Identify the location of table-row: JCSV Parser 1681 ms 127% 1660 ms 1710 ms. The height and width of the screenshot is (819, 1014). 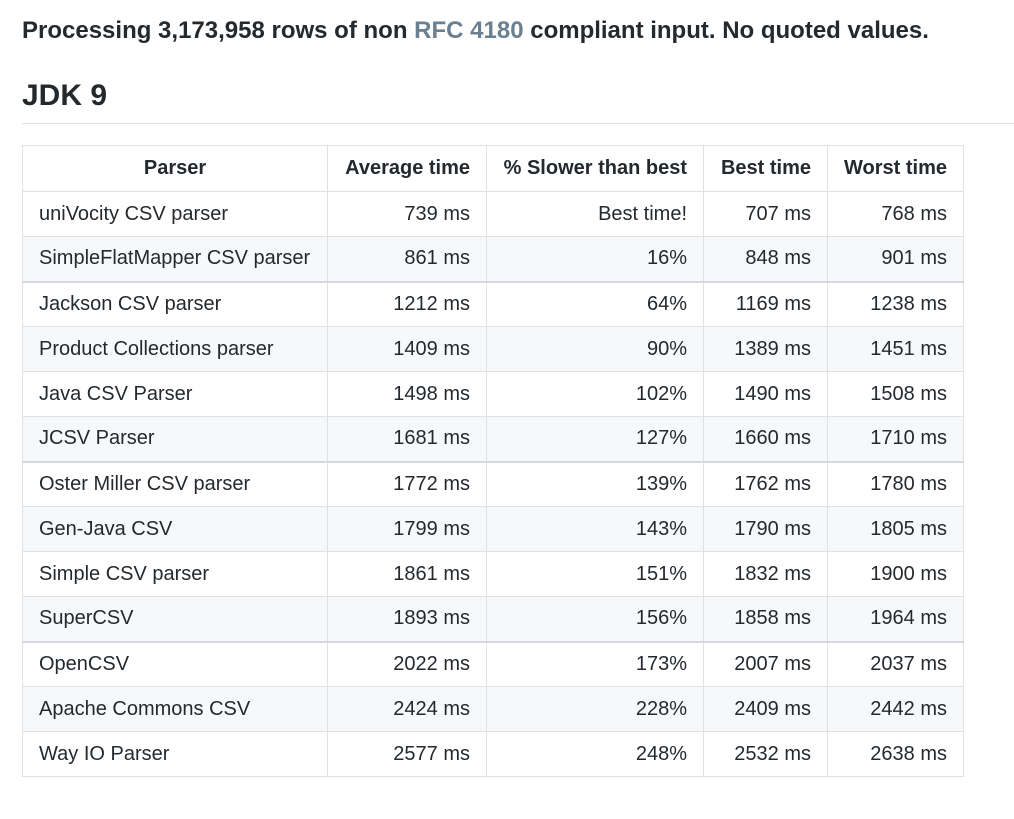
(493, 439).